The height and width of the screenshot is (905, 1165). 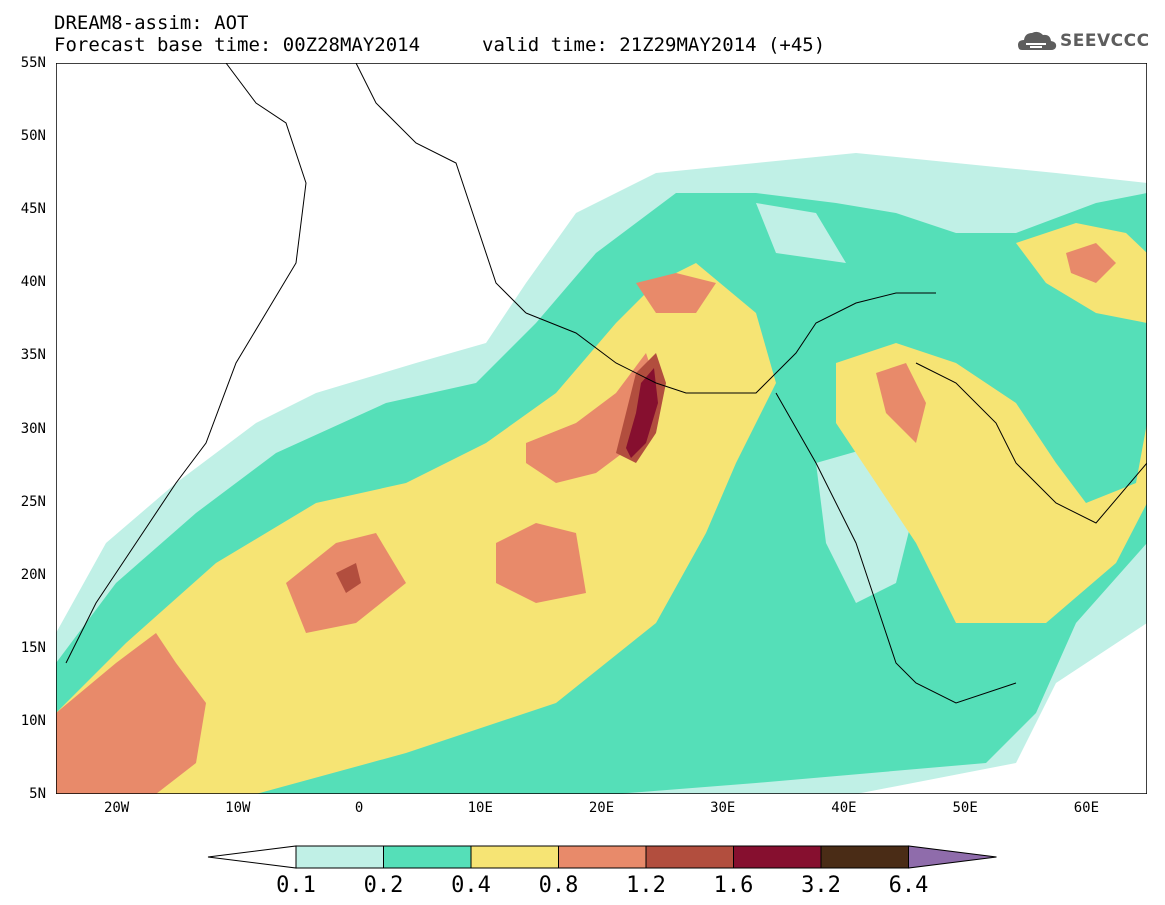 What do you see at coordinates (821, 885) in the screenshot?
I see `colorbar-level-label: 3.2` at bounding box center [821, 885].